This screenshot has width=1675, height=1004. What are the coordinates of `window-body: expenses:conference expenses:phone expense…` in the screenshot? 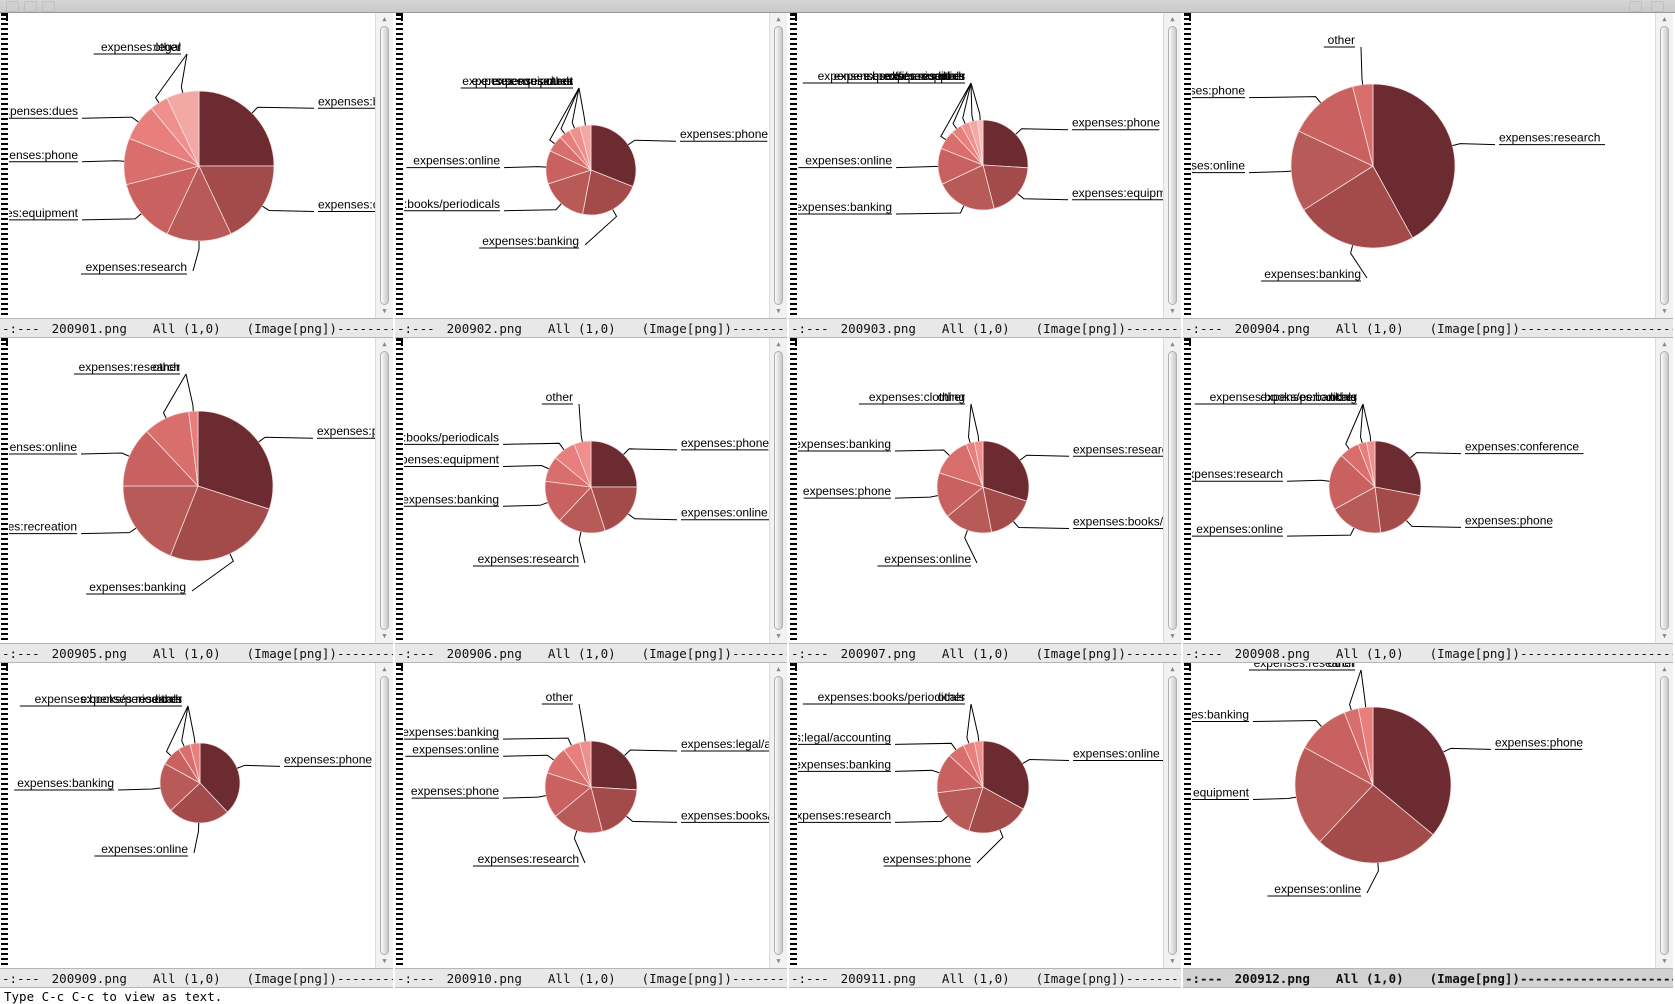 It's located at (1428, 490).